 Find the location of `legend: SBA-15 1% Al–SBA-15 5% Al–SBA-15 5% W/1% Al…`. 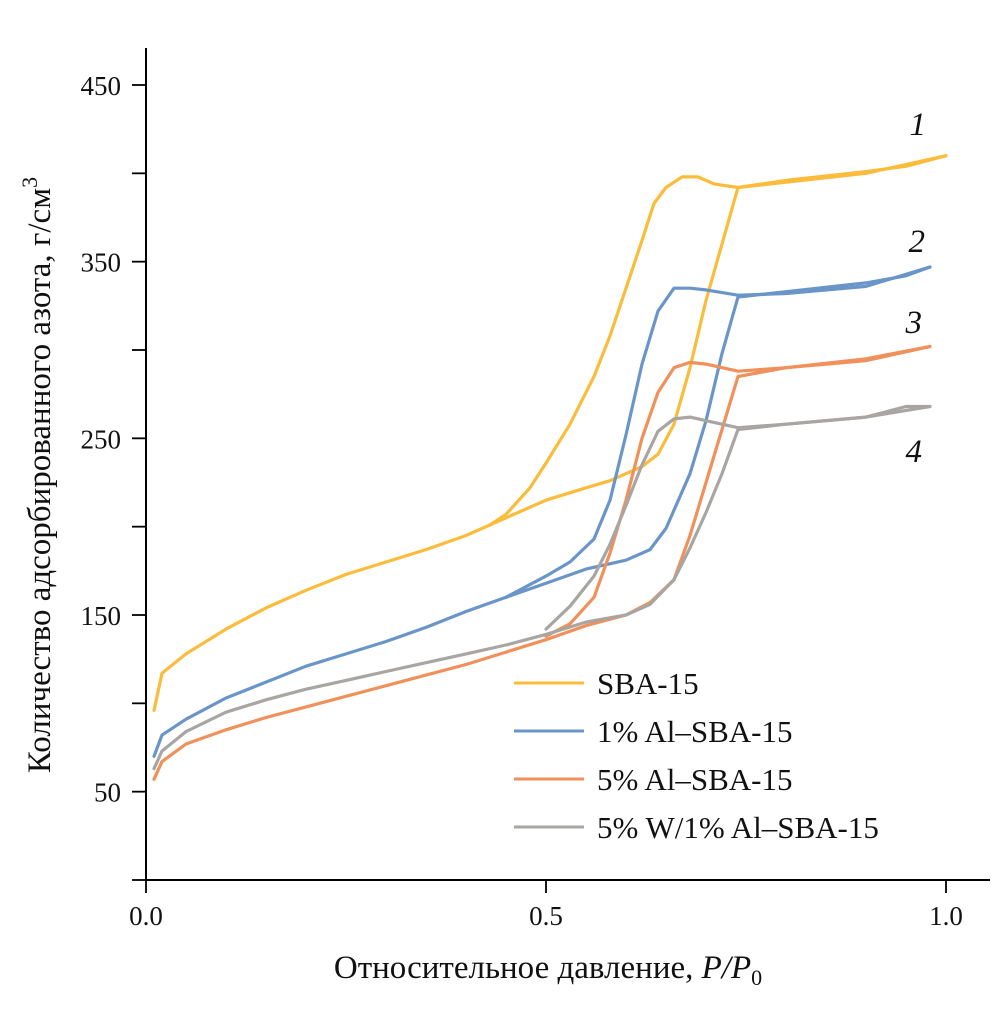

legend: SBA-15 1% Al–SBA-15 5% Al–SBA-15 5% W/1% Al… is located at coordinates (696, 755).